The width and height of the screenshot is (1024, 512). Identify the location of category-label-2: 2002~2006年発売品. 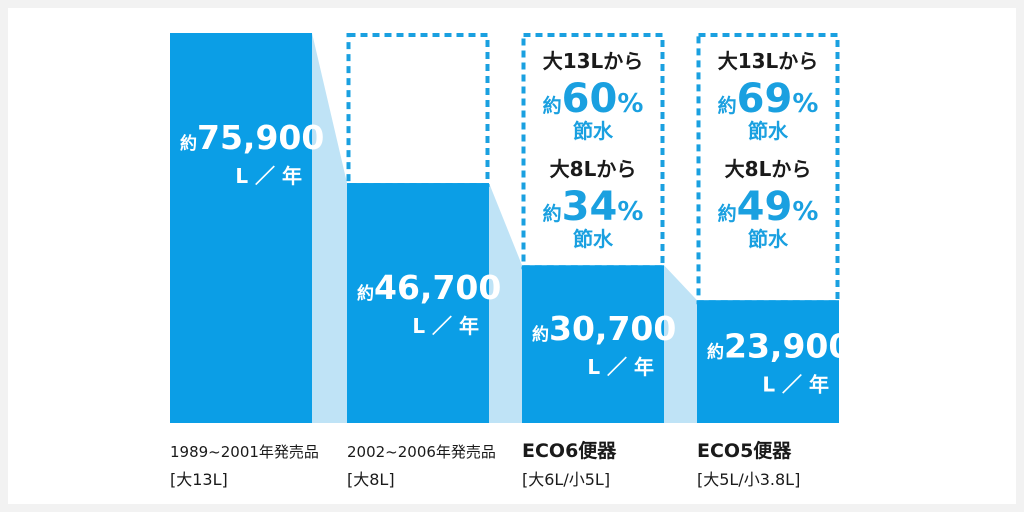
(421, 452).